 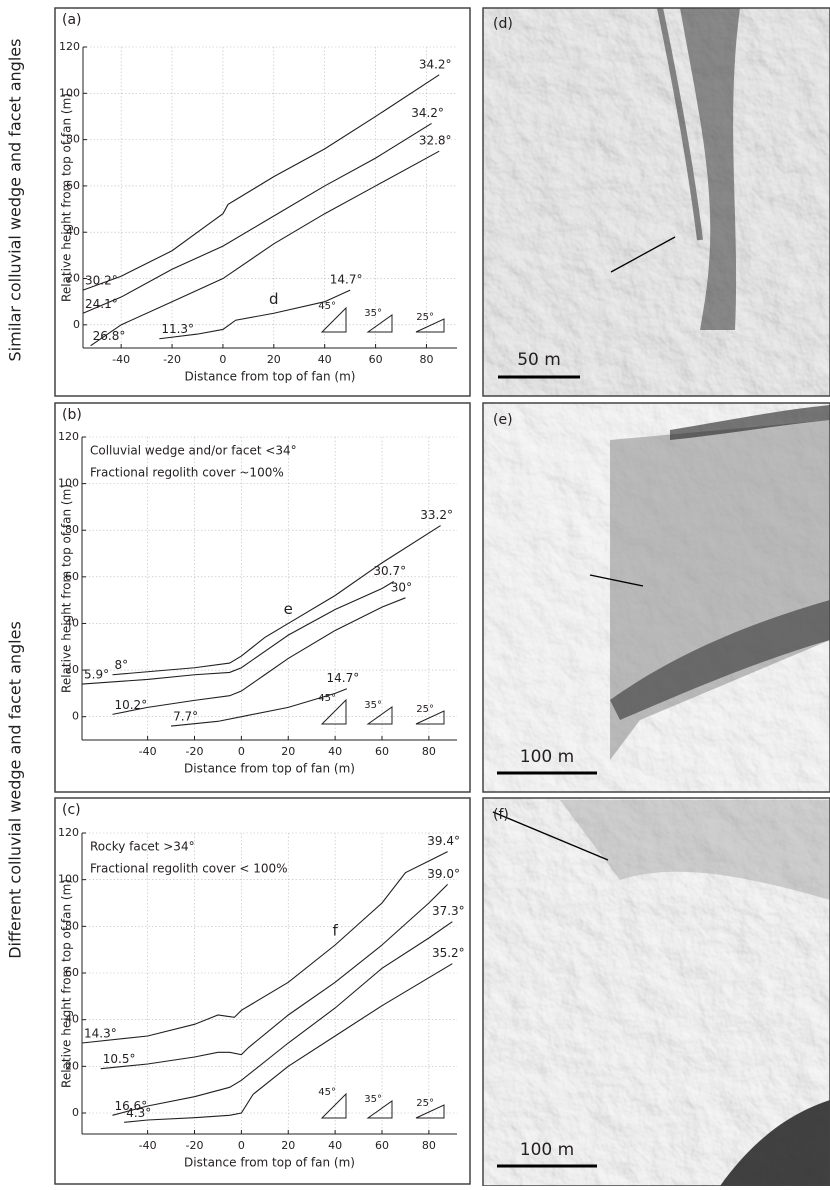 What do you see at coordinates (435, 141) in the screenshot?
I see `end-label: 32.8°` at bounding box center [435, 141].